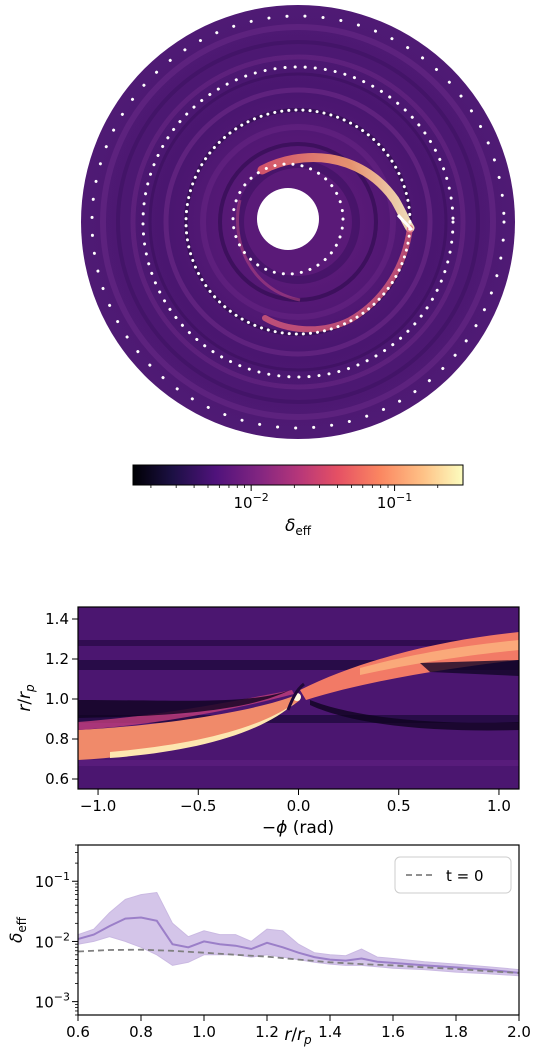 This screenshot has width=540, height=1047. Describe the element at coordinates (294, 498) in the screenshot. I see `colorbar-ticks: 10⁻² 10⁻¹` at that location.